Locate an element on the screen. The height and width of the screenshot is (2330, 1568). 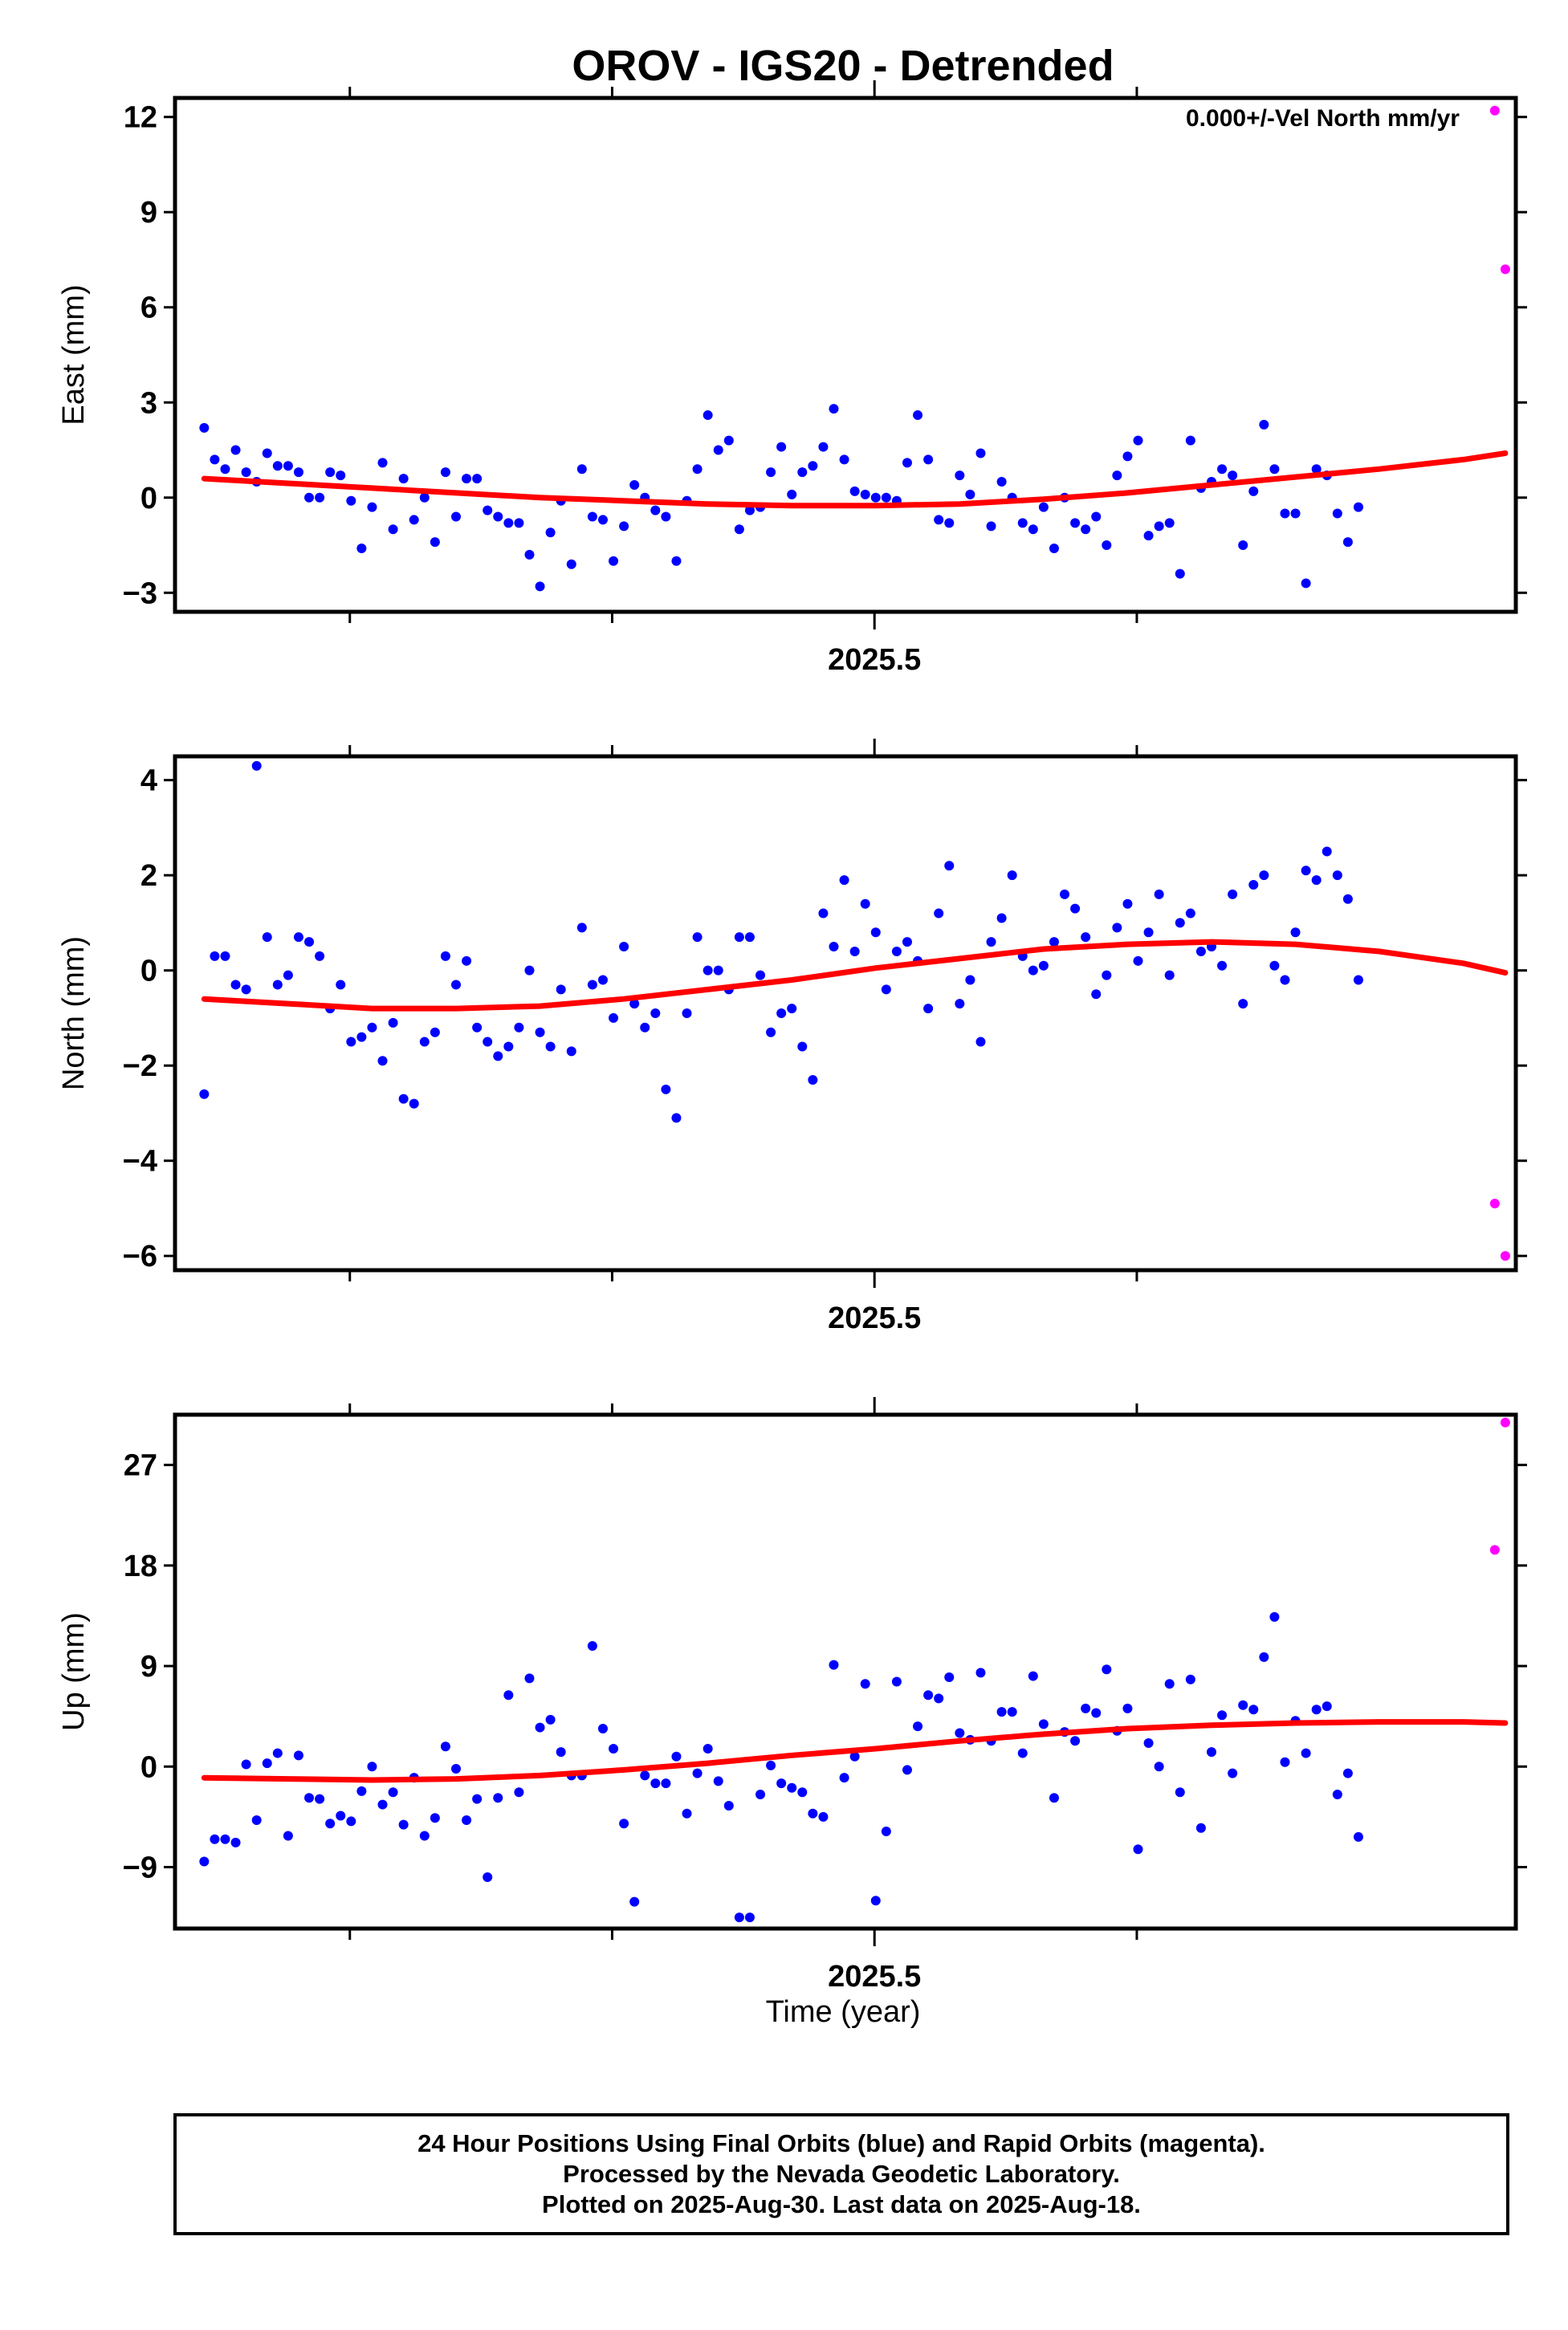
y-tick-label: 9 is located at coordinates (149, 1667).